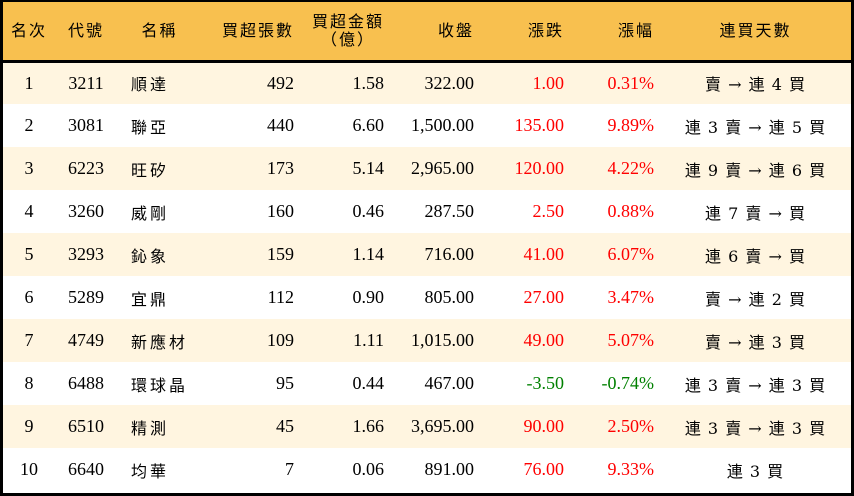  What do you see at coordinates (280, 168) in the screenshot?
I see `cell-net-buy-lots: 173` at bounding box center [280, 168].